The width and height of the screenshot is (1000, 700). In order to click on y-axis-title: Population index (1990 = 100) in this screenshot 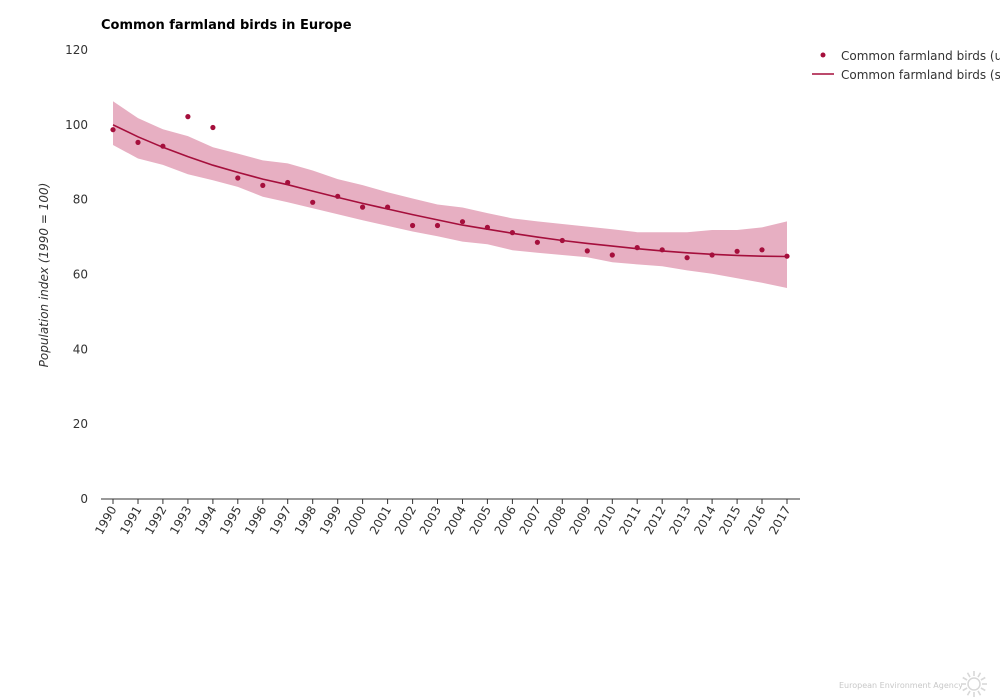, I will do `click(44, 275)`.